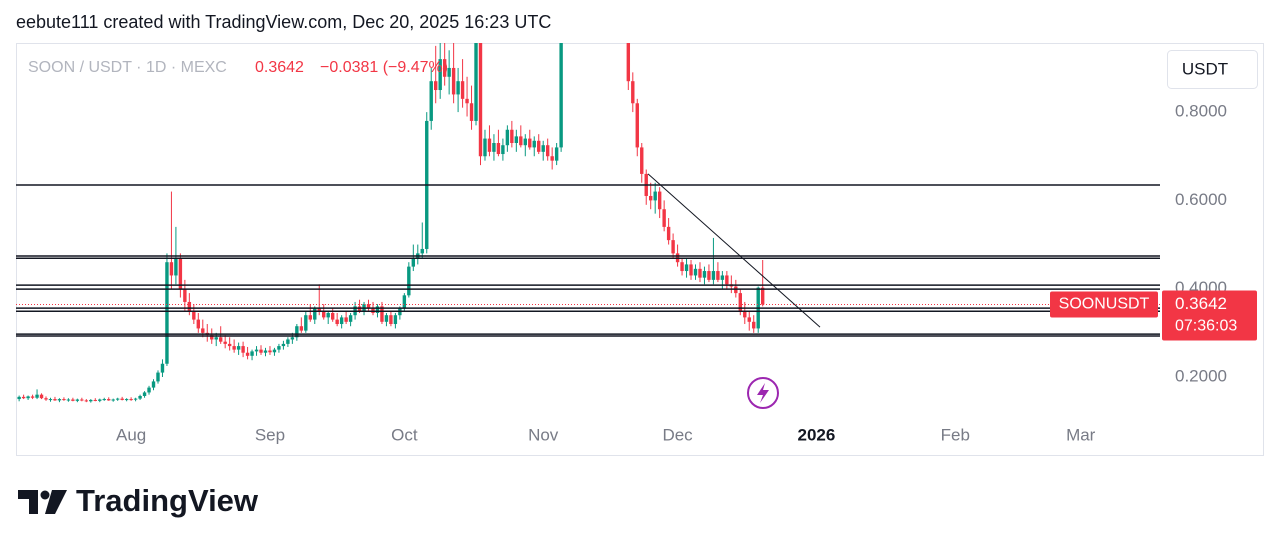 Image resolution: width=1280 pixels, height=556 pixels. Describe the element at coordinates (404, 434) in the screenshot. I see `x-tick-label: Oct` at that location.